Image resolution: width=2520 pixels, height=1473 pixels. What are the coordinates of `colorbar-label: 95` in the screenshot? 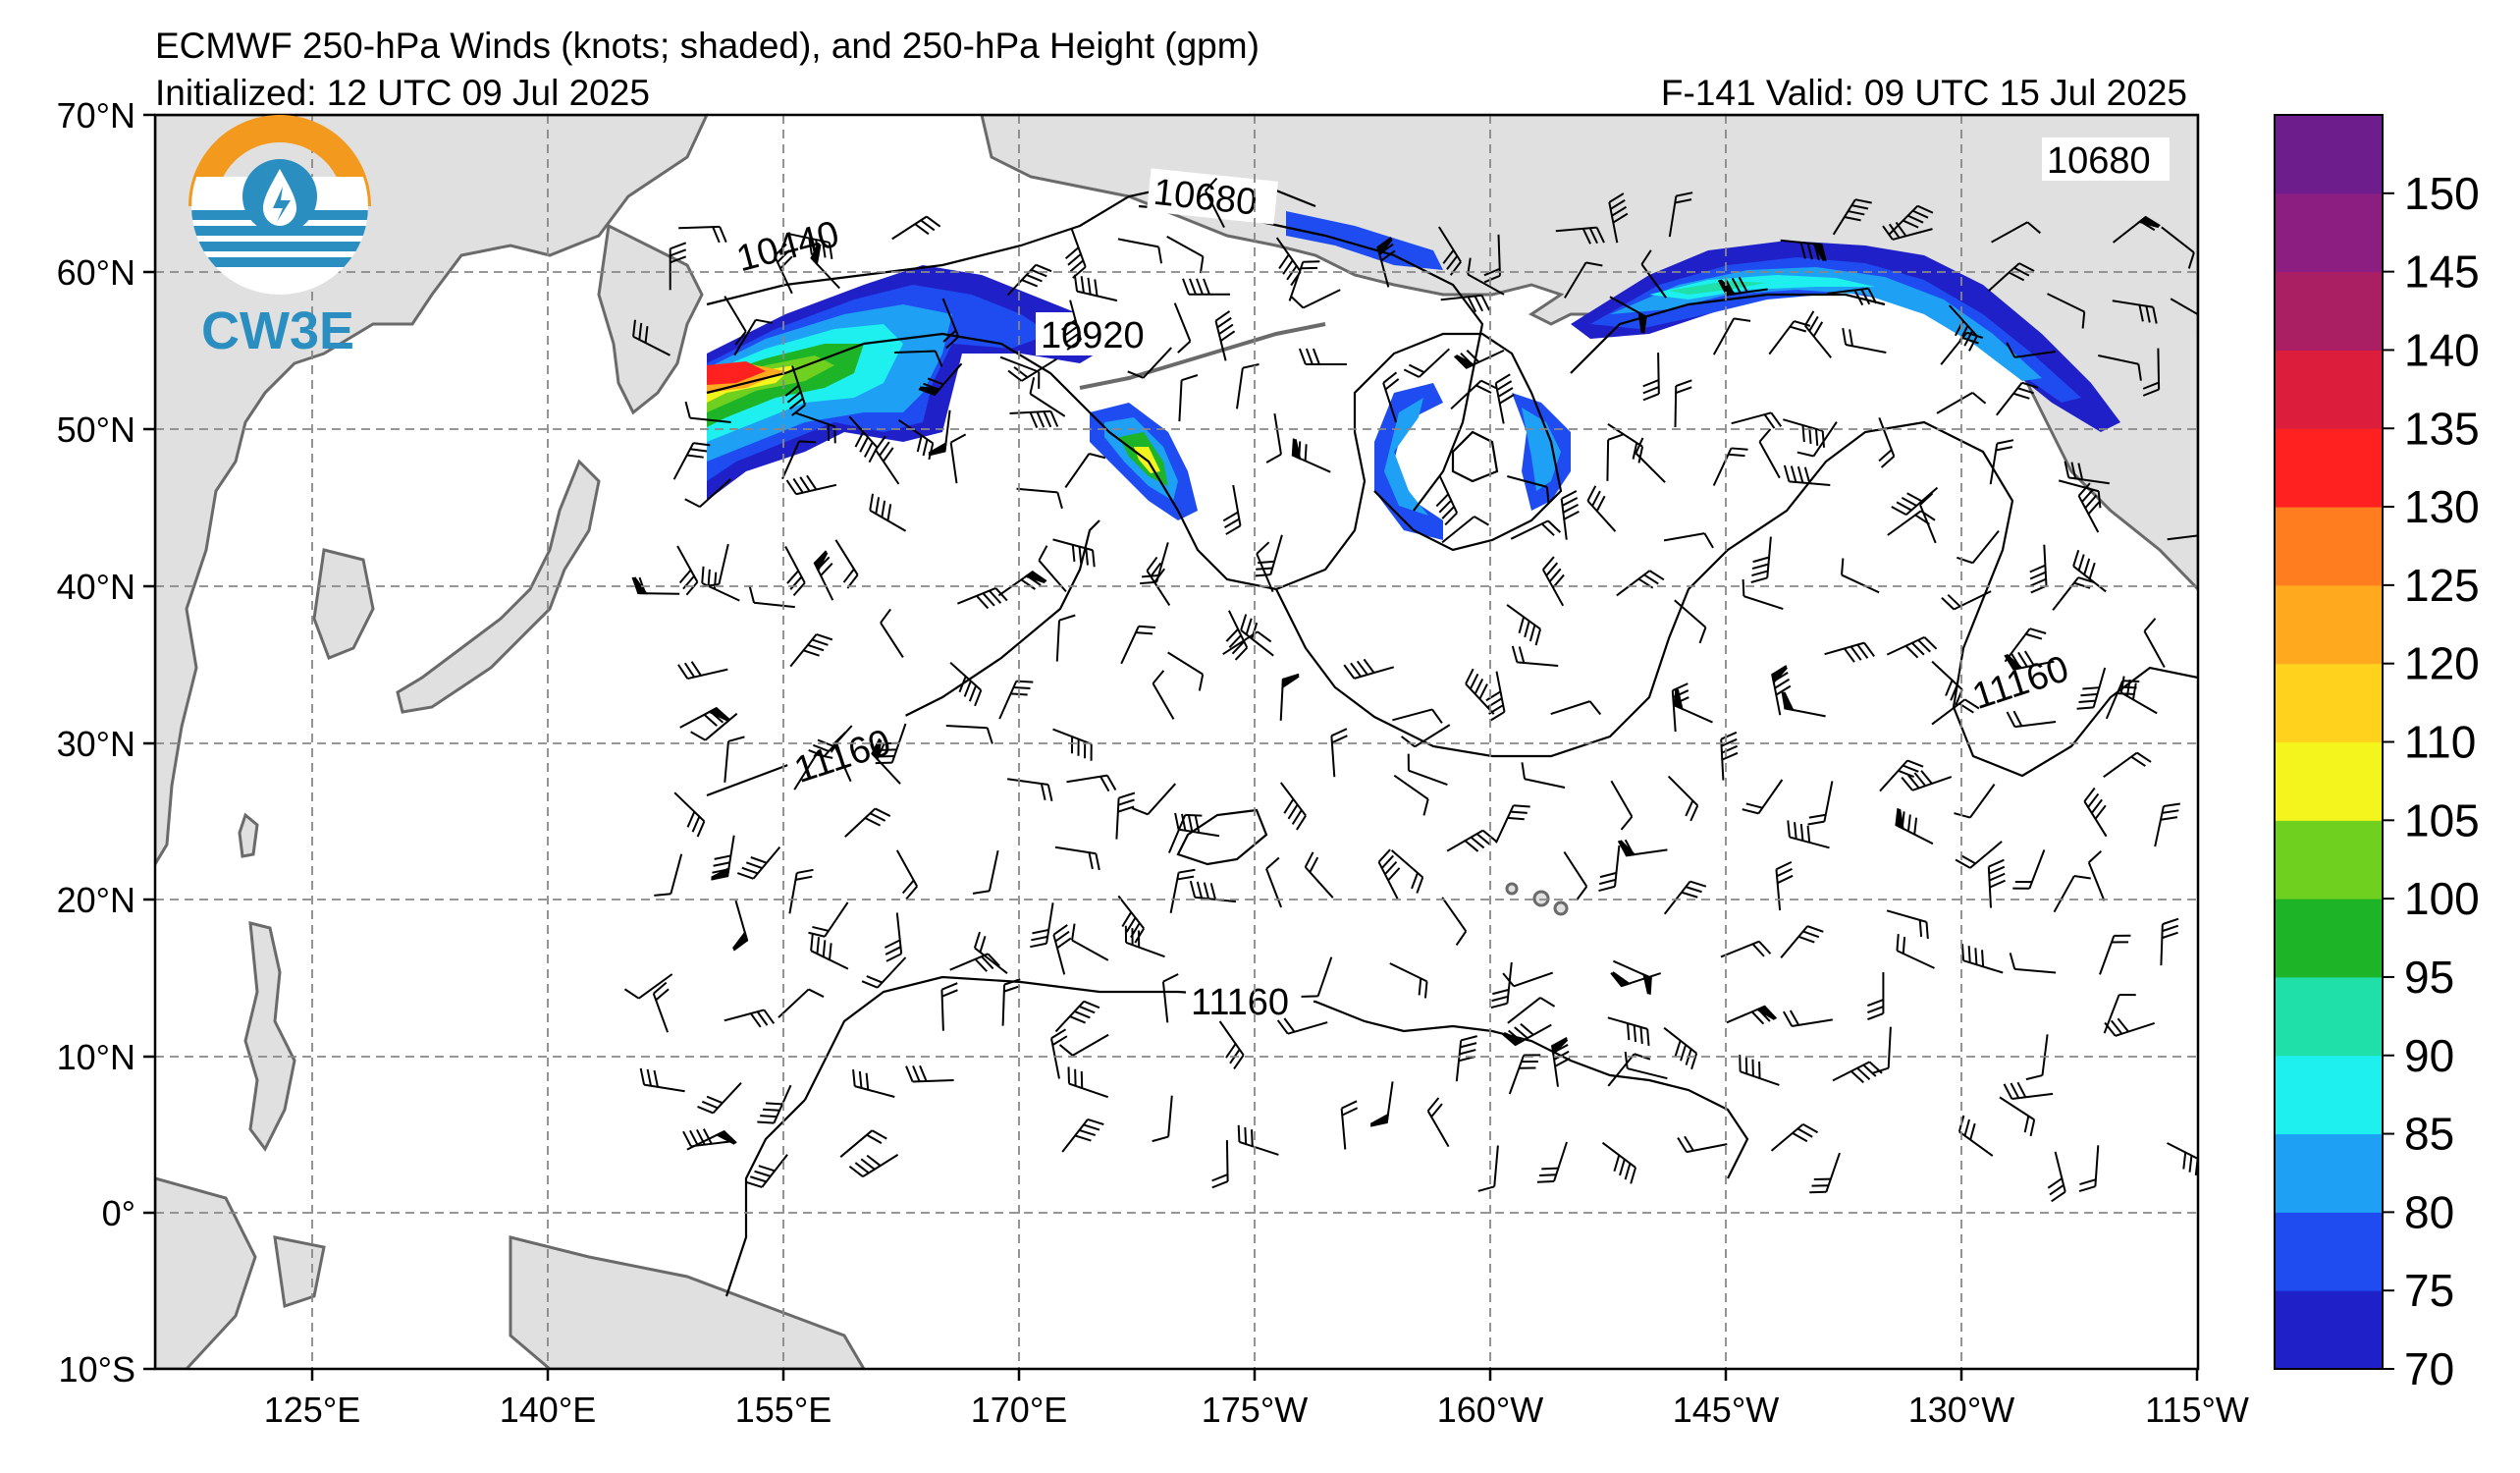 It's located at (2429, 977).